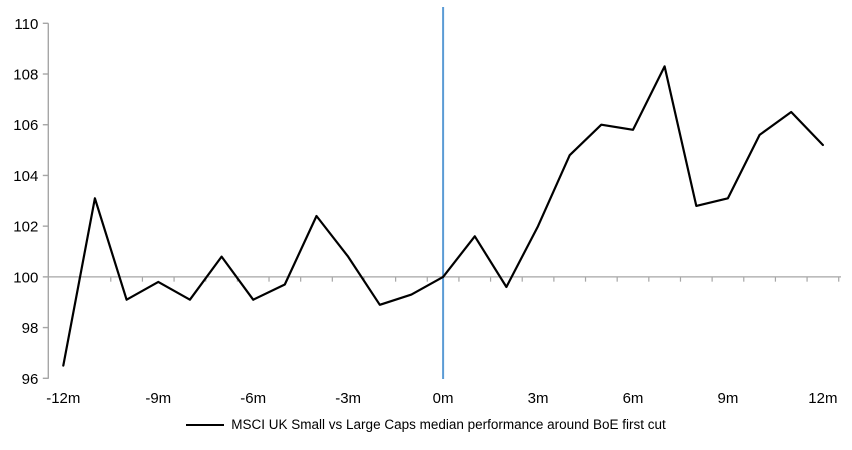 The width and height of the screenshot is (852, 450). What do you see at coordinates (25, 227) in the screenshot?
I see `y-axis-tick-label: 102` at bounding box center [25, 227].